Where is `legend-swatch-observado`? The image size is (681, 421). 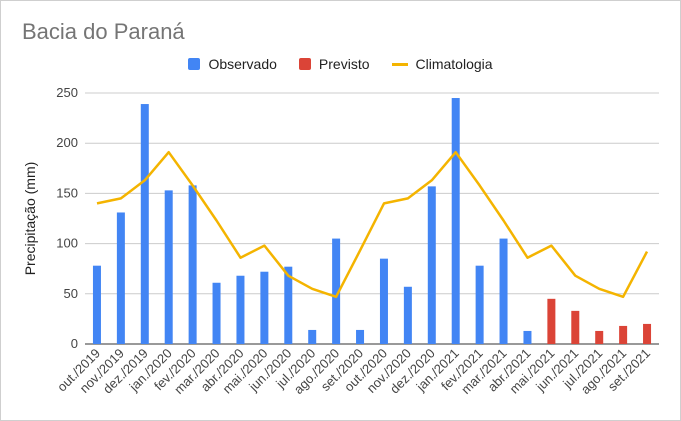 legend-swatch-observado is located at coordinates (194, 64).